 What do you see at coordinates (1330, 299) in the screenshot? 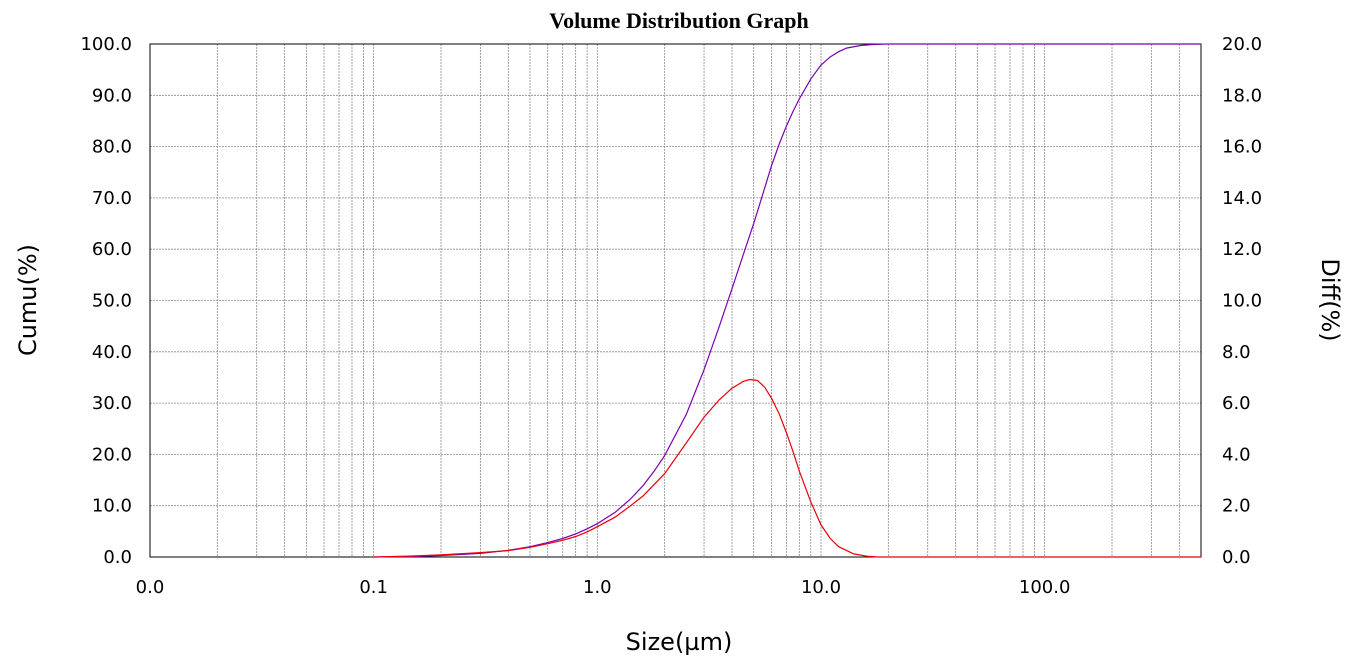
I see `y-right-axis-label: Diff(%)` at bounding box center [1330, 299].